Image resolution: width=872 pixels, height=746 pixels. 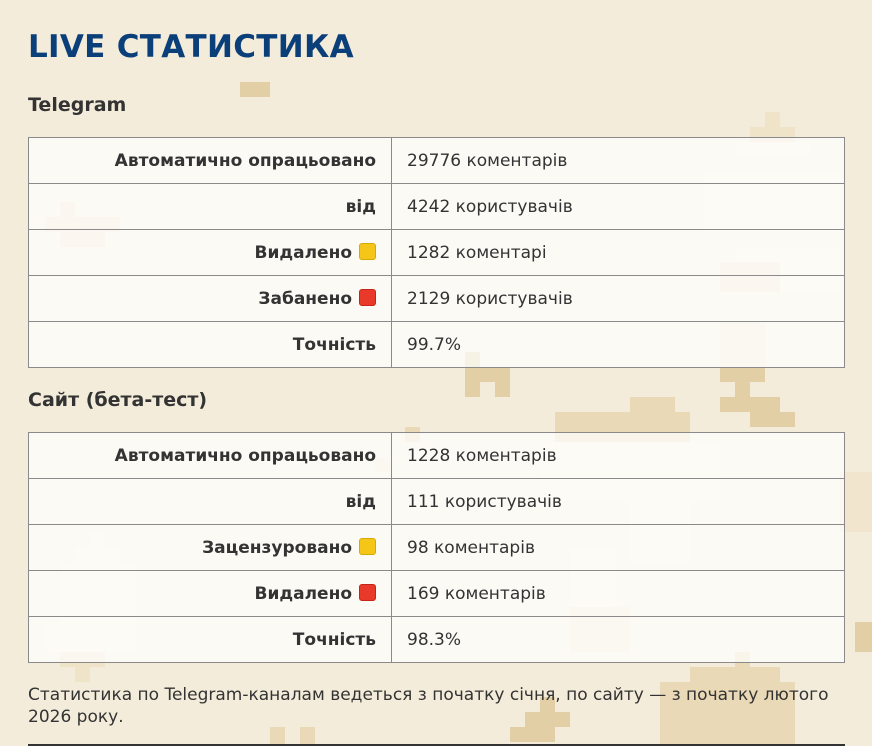 I want to click on table-row: Зацензуровано 98 коментарів, so click(x=436, y=547).